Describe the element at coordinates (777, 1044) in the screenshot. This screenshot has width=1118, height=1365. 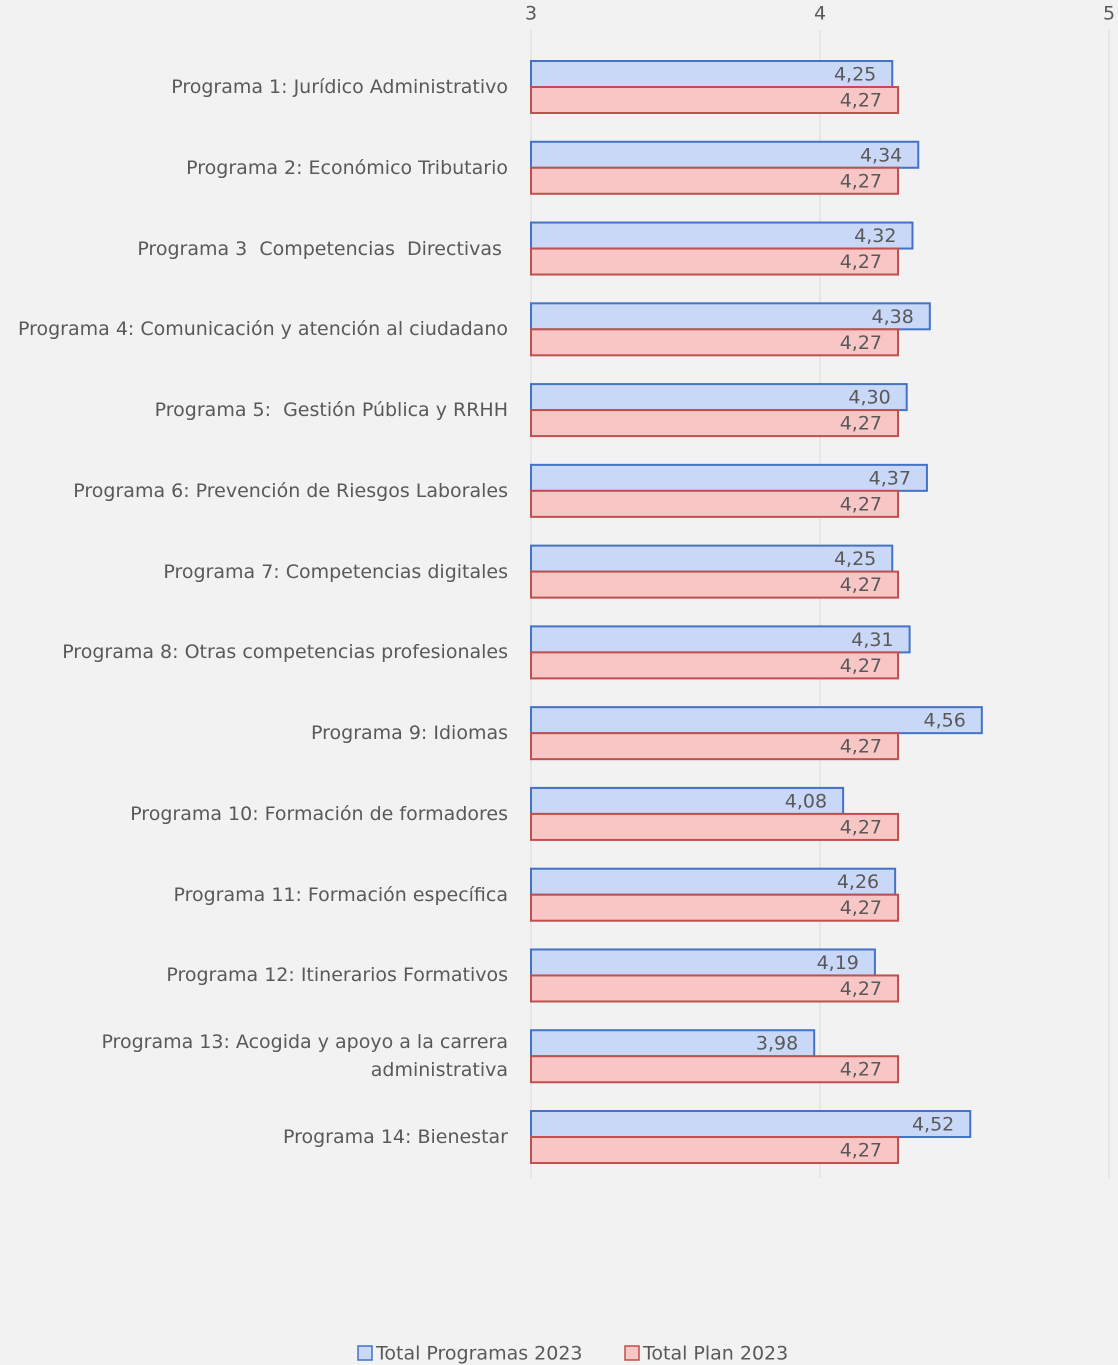
I see `value-label: 3,98` at that location.